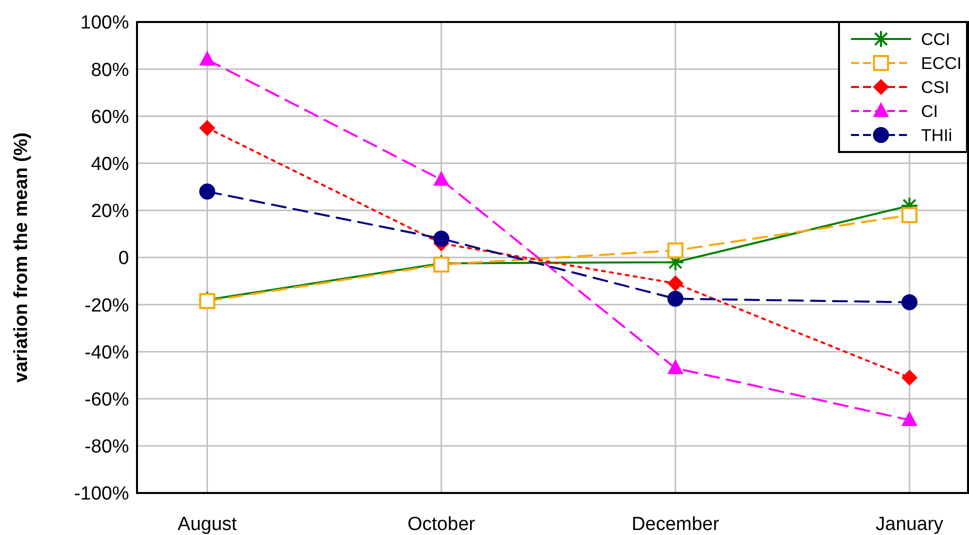 The height and width of the screenshot is (535, 969). I want to click on legend-label: CSI, so click(935, 87).